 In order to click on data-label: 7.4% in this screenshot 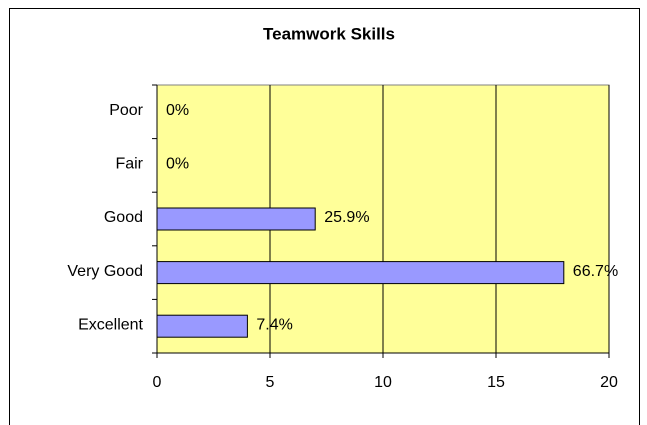, I will do `click(274, 324)`.